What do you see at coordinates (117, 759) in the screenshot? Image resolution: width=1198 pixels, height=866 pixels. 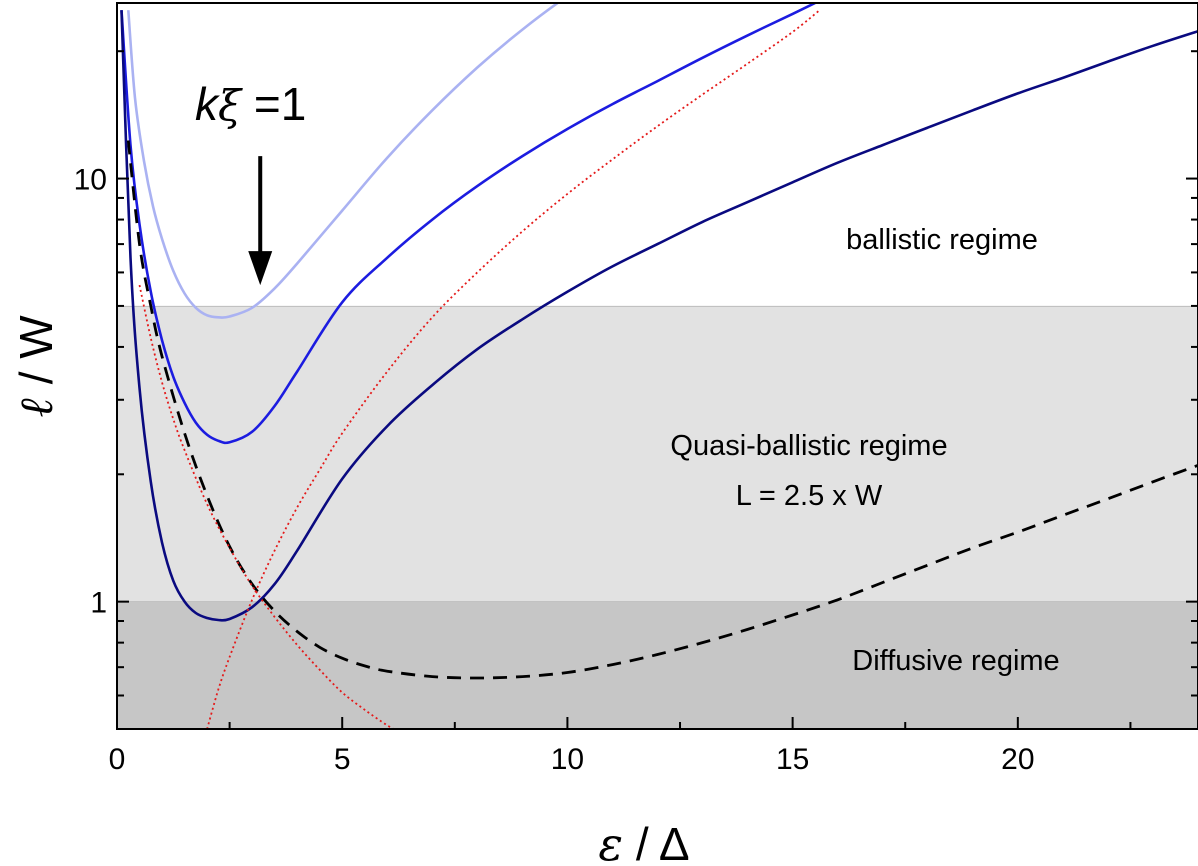 I see `x-tick-label: 0` at bounding box center [117, 759].